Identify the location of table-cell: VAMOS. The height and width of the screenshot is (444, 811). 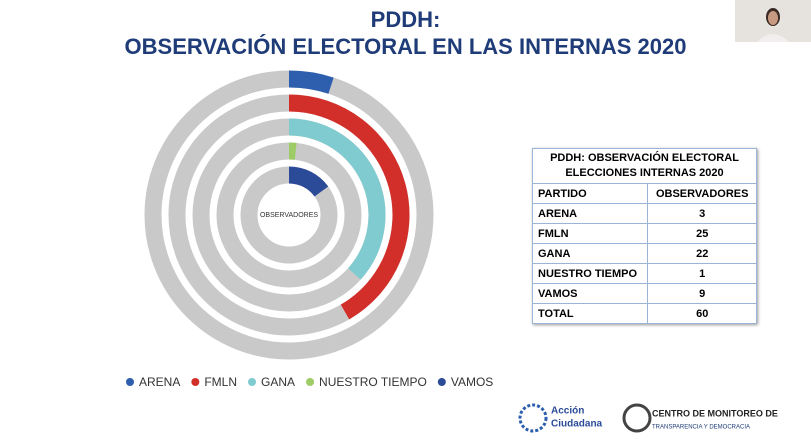
(590, 293).